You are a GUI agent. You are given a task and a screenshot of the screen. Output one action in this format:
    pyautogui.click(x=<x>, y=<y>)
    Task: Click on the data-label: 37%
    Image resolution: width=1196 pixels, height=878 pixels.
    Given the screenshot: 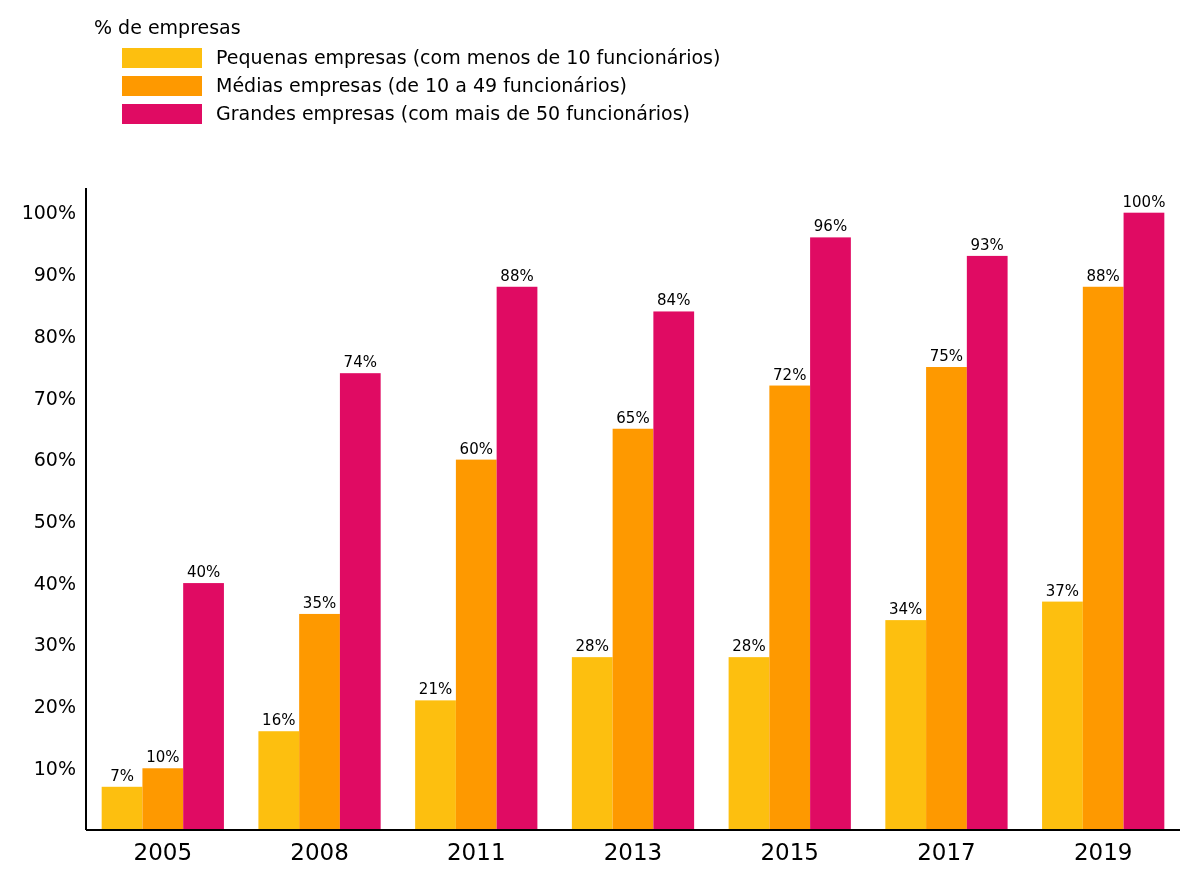 What is the action you would take?
    pyautogui.click(x=1062, y=590)
    